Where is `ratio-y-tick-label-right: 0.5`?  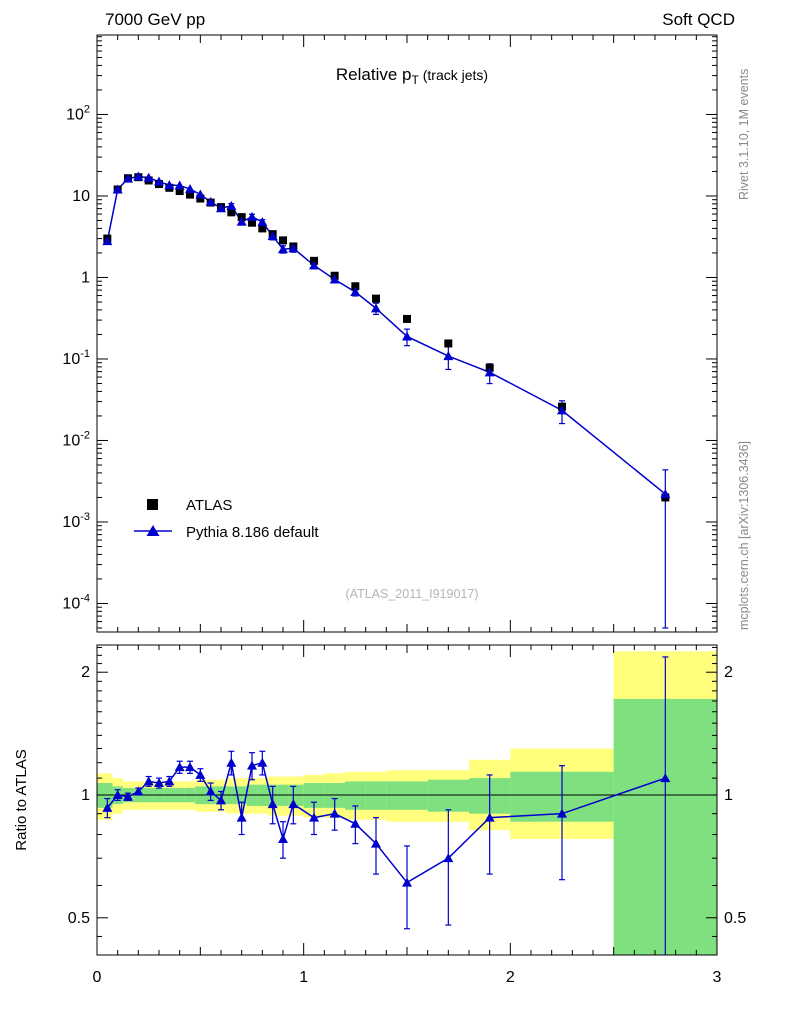
ratio-y-tick-label-right: 0.5 is located at coordinates (735, 918).